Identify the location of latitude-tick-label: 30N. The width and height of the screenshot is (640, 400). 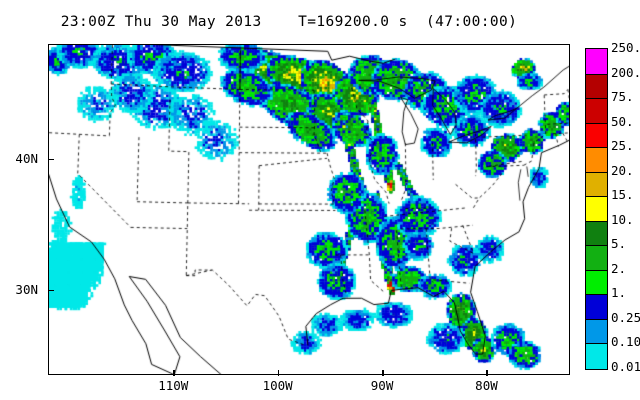
(26, 289).